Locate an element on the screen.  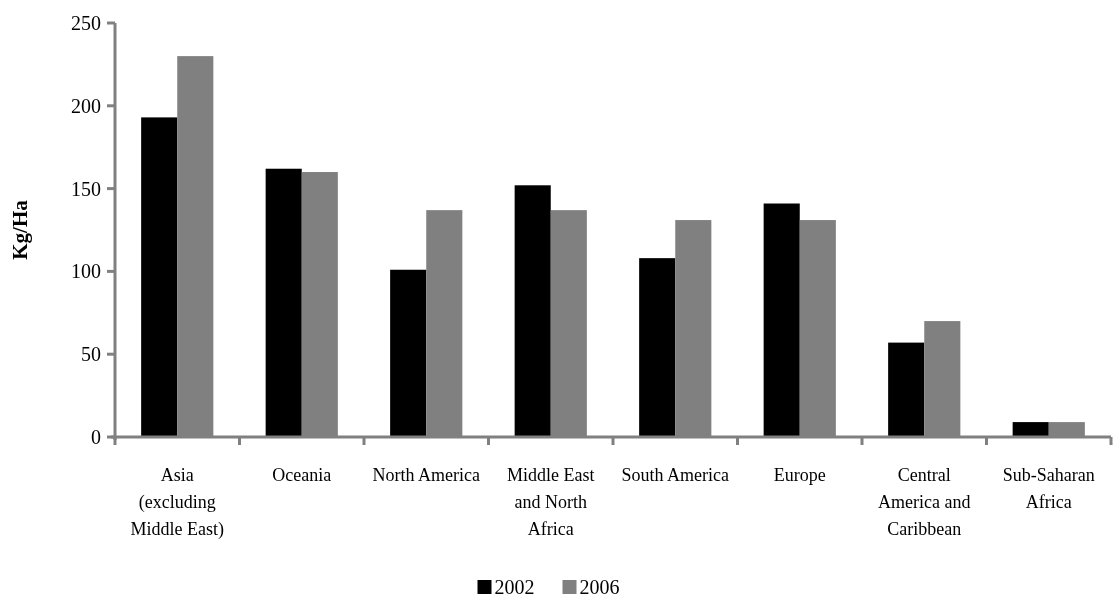
x-tick-label: South America is located at coordinates (675, 475).